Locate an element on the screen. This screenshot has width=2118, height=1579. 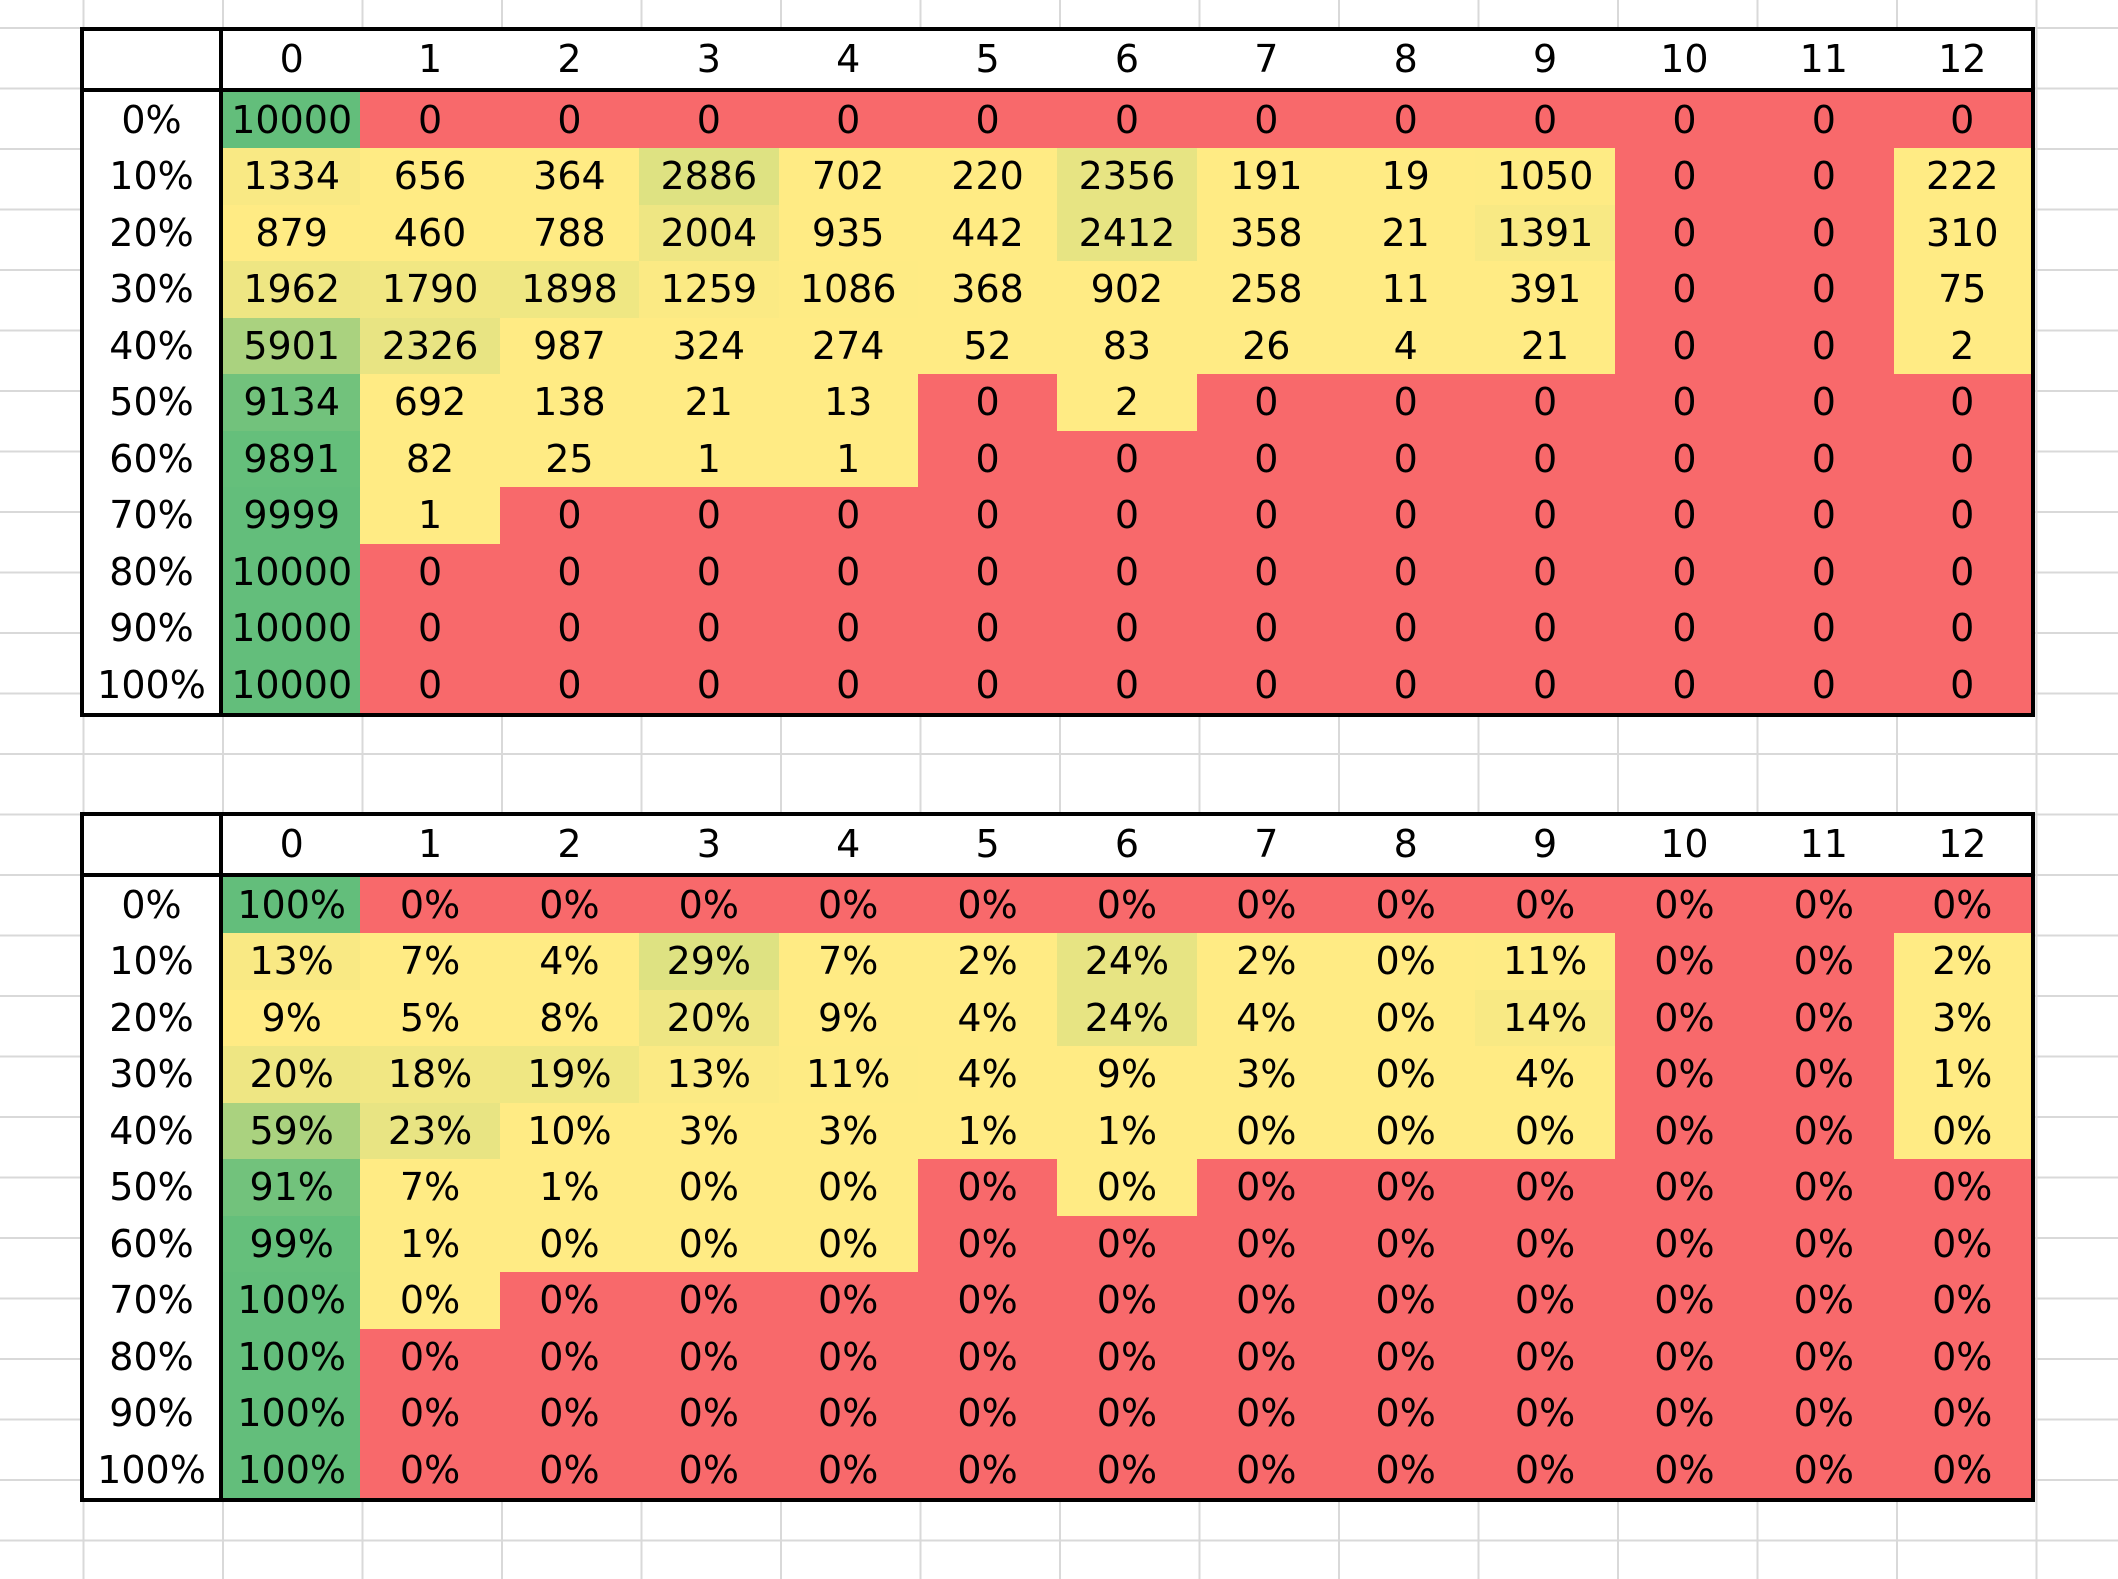
row-header: 70% is located at coordinates (152, 515).